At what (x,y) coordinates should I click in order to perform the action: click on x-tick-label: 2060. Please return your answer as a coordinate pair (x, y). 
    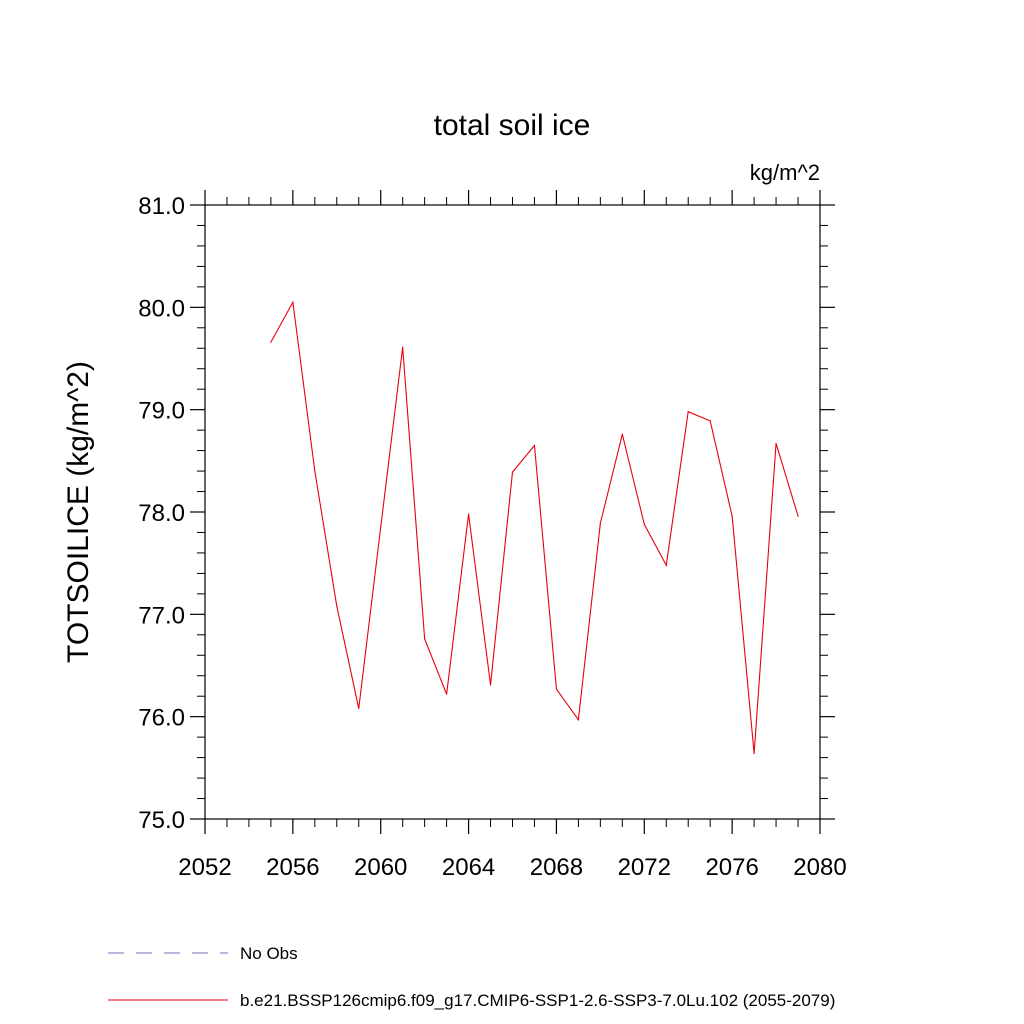
    Looking at the image, I should click on (380, 867).